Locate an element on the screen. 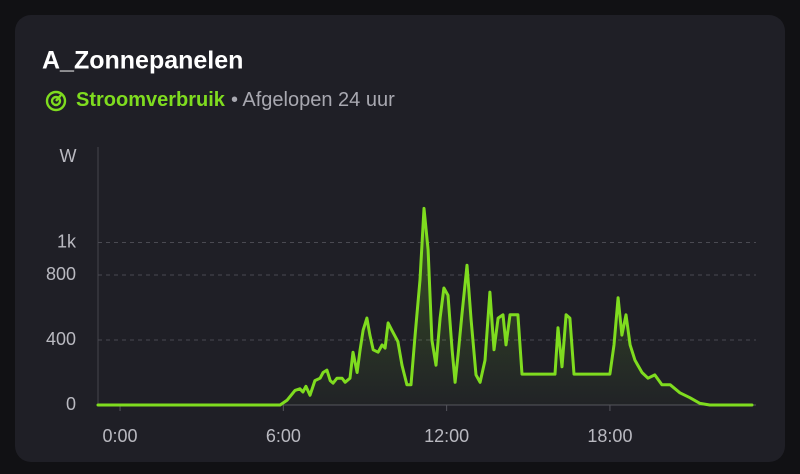 Image resolution: width=800 pixels, height=474 pixels. subtitle: Stroomverbruik • Afgelopen 24 uur is located at coordinates (235, 100).